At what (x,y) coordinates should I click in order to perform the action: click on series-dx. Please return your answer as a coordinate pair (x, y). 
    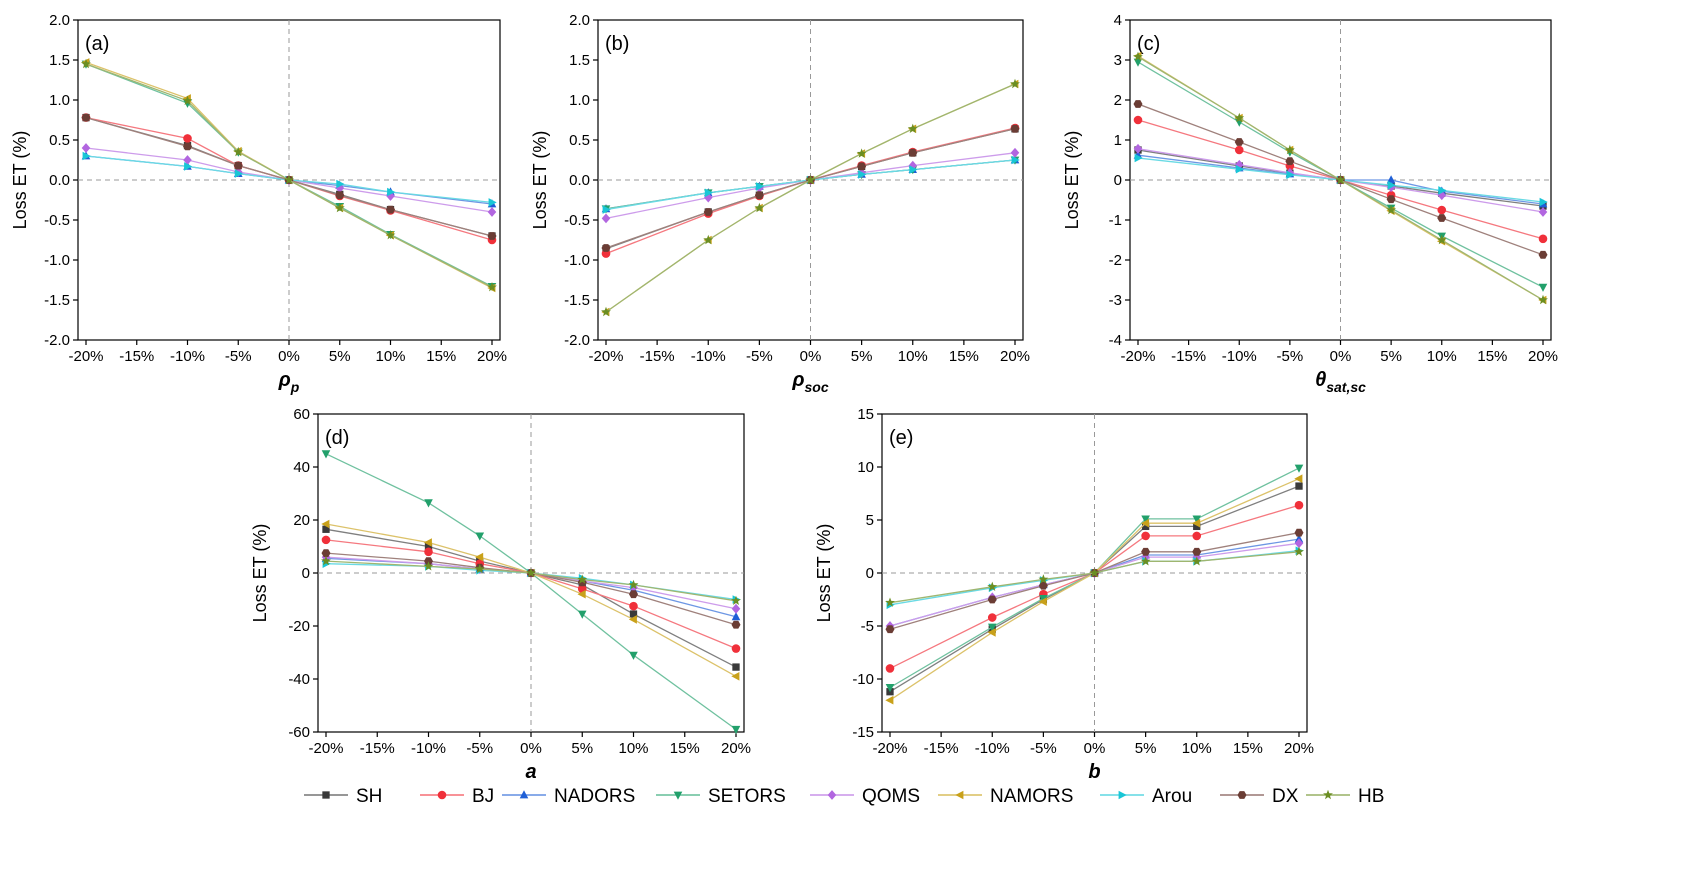
    Looking at the image, I should click on (810, 188).